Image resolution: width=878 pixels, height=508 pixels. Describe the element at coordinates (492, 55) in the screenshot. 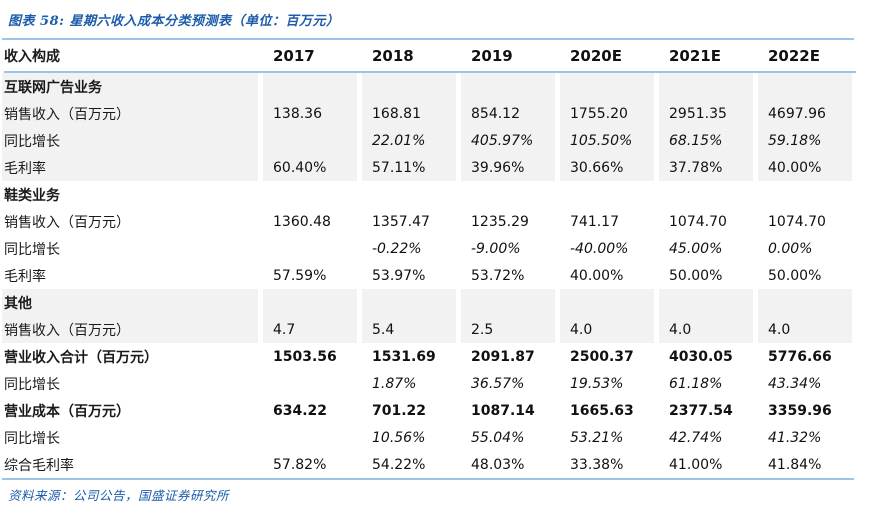

I see `column-header-year: 2019` at that location.